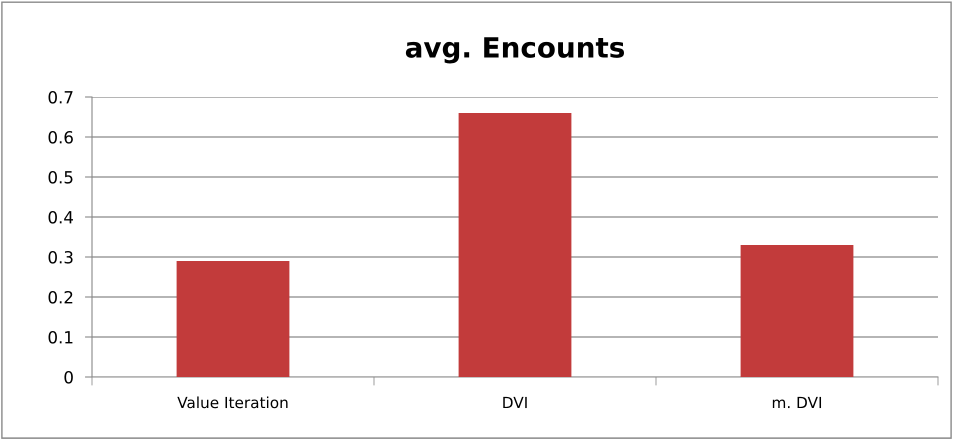 The height and width of the screenshot is (439, 953). What do you see at coordinates (60, 257) in the screenshot?
I see `y-tick-label: 0.3` at bounding box center [60, 257].